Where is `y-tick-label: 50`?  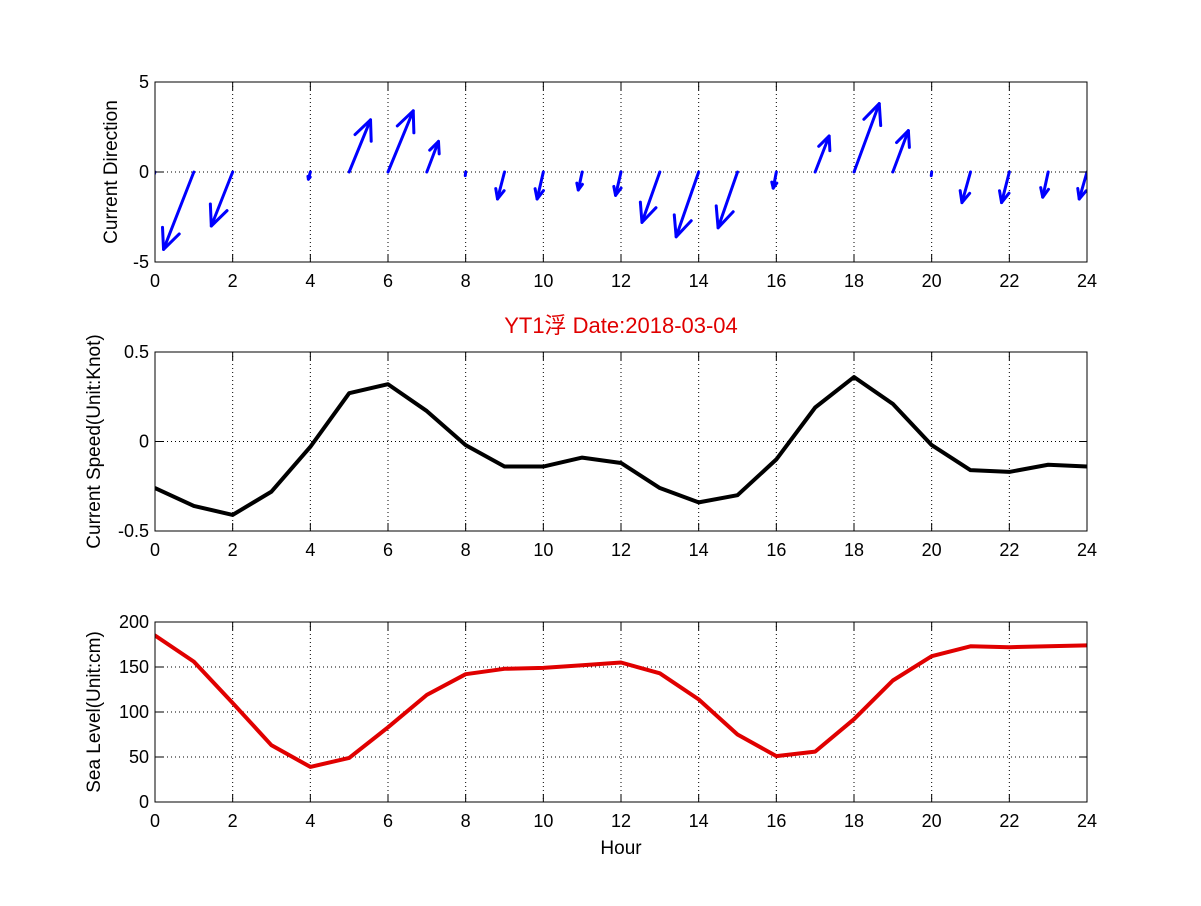
y-tick-label: 50 is located at coordinates (139, 757).